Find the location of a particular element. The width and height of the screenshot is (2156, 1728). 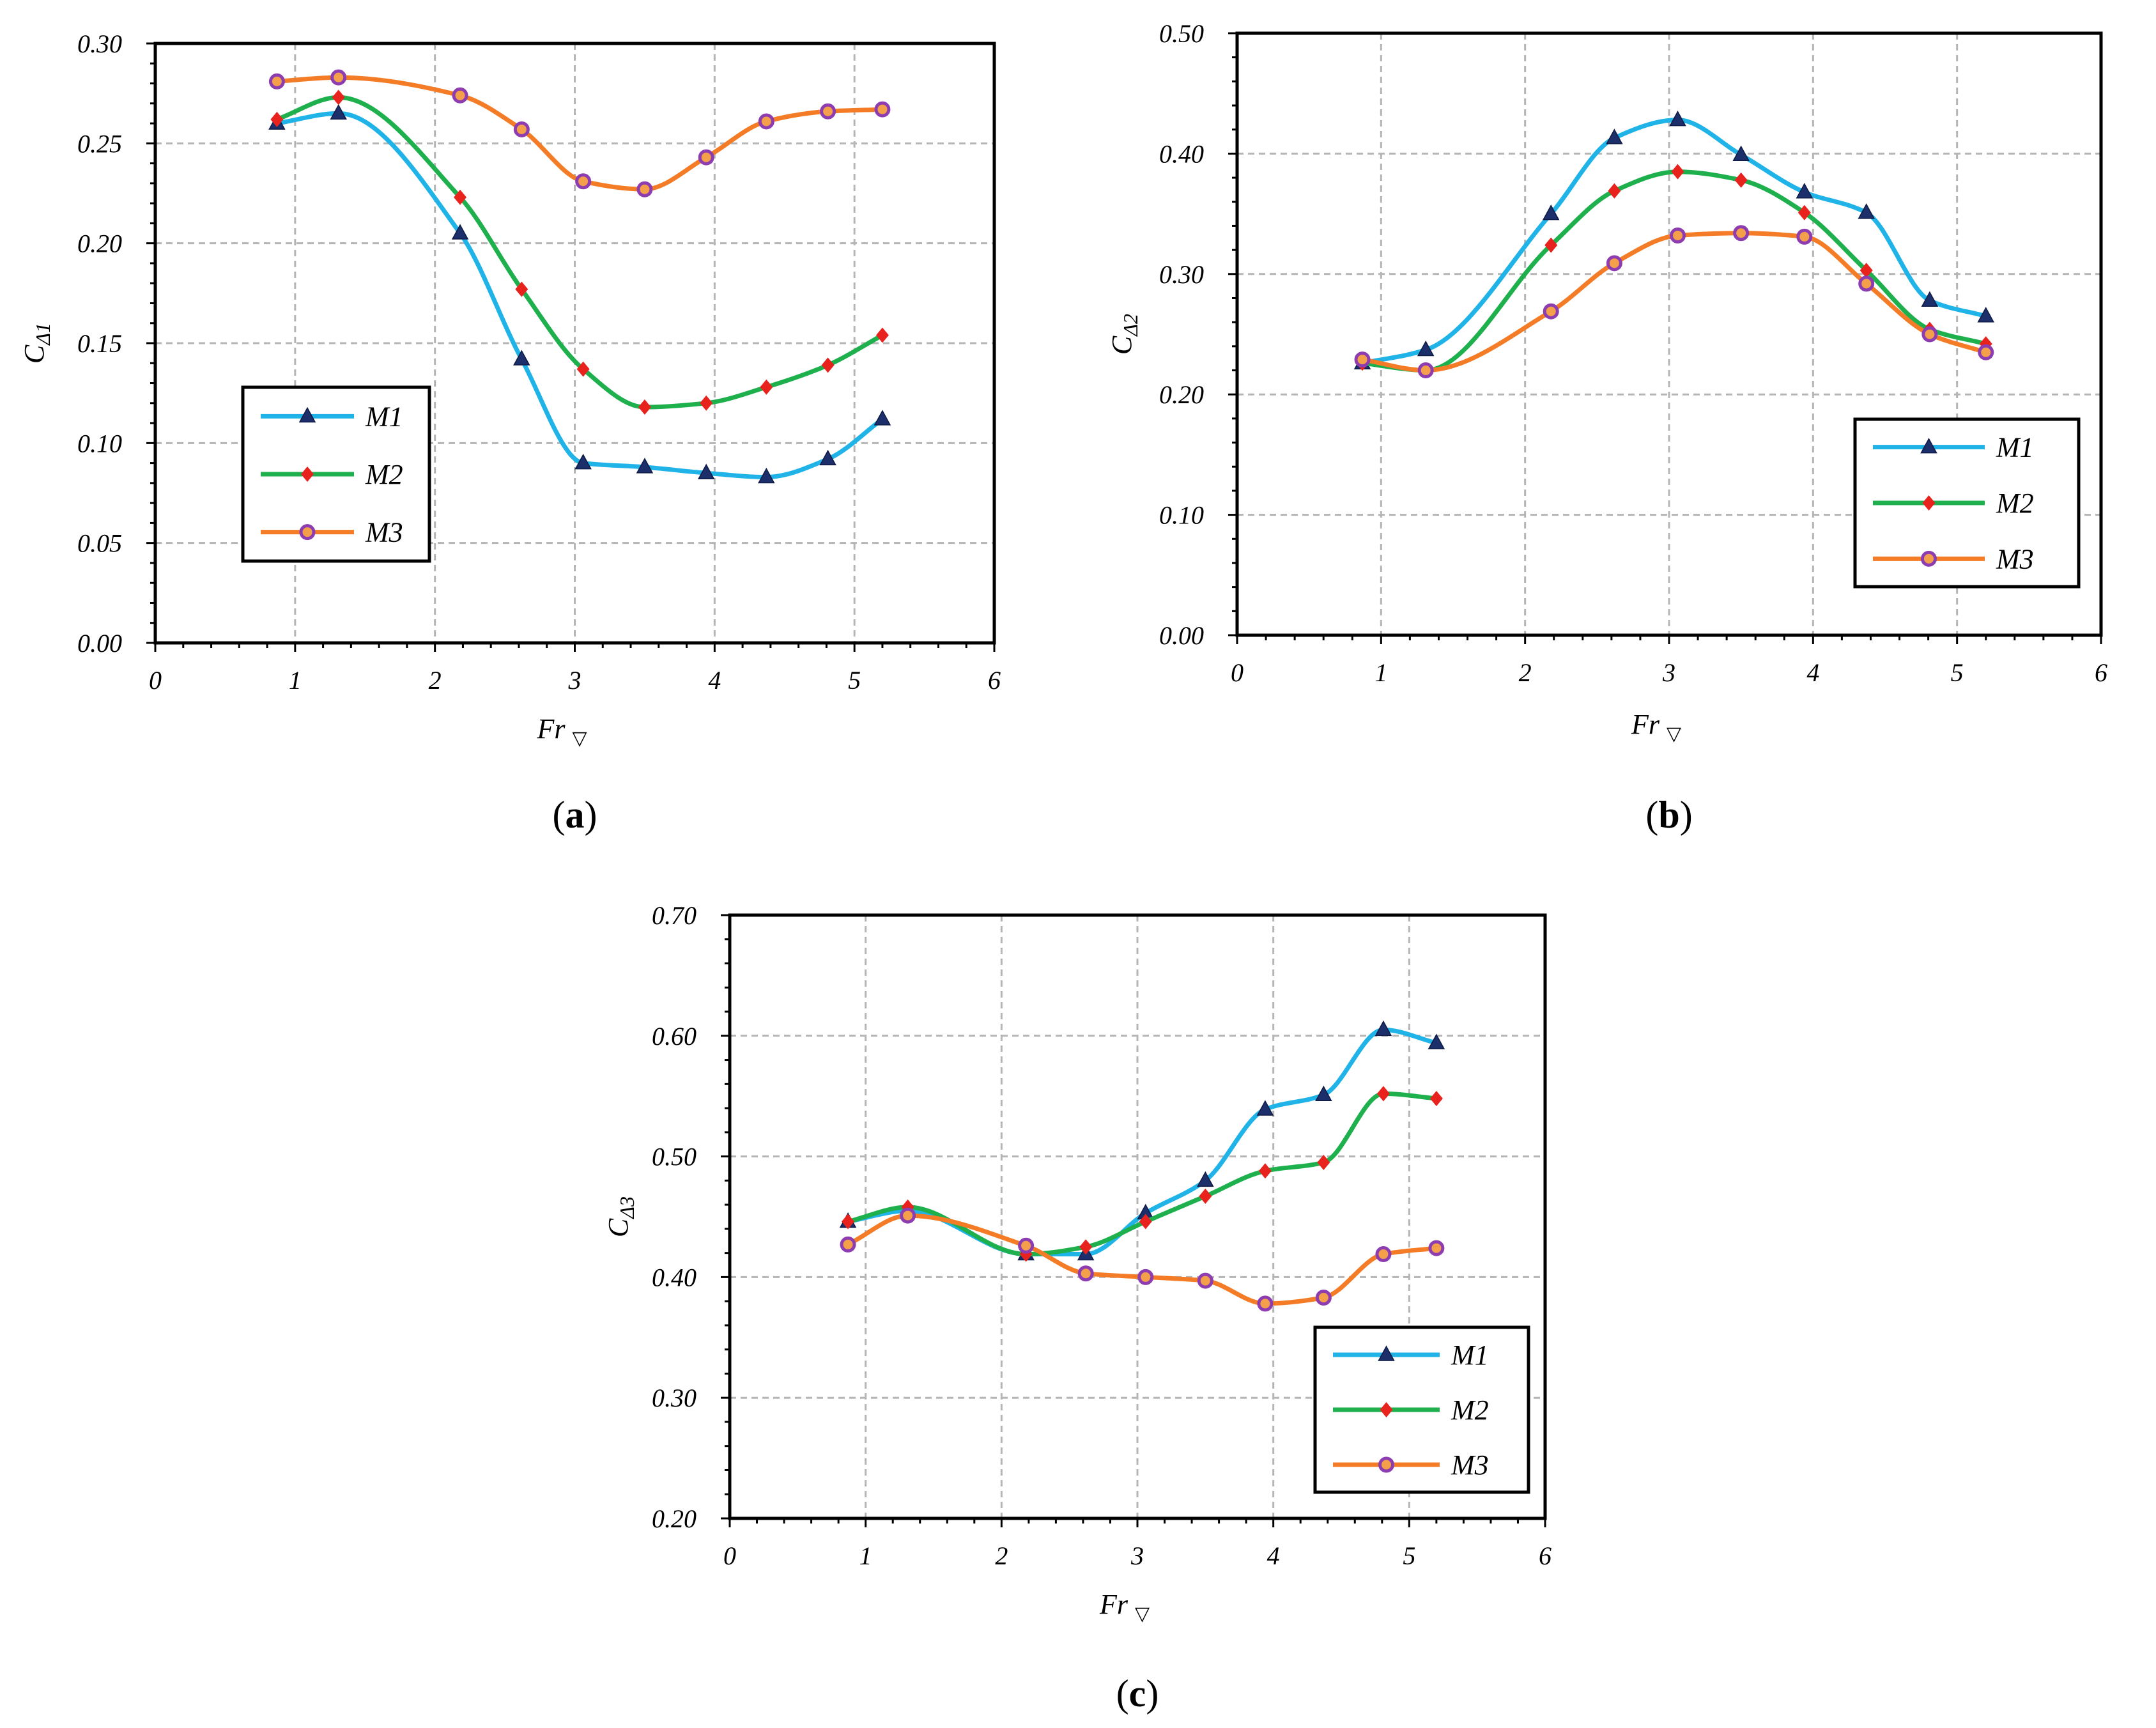

x-tick-label: 5 is located at coordinates (1957, 673).